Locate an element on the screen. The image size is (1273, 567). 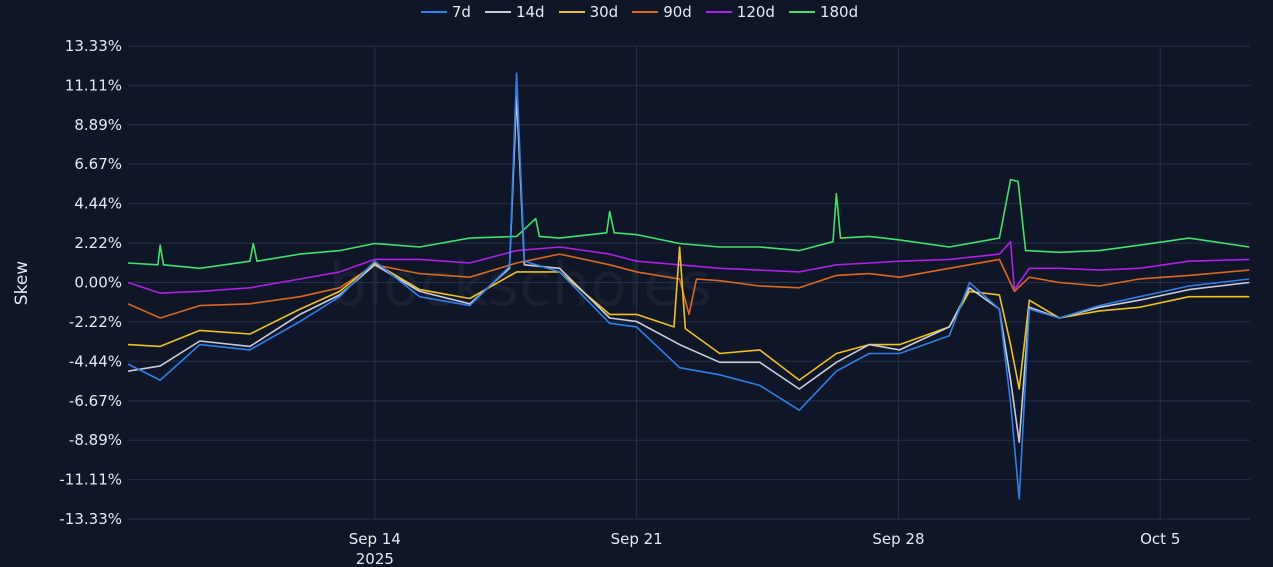
y-tick-label: -11.11% is located at coordinates (90, 480).